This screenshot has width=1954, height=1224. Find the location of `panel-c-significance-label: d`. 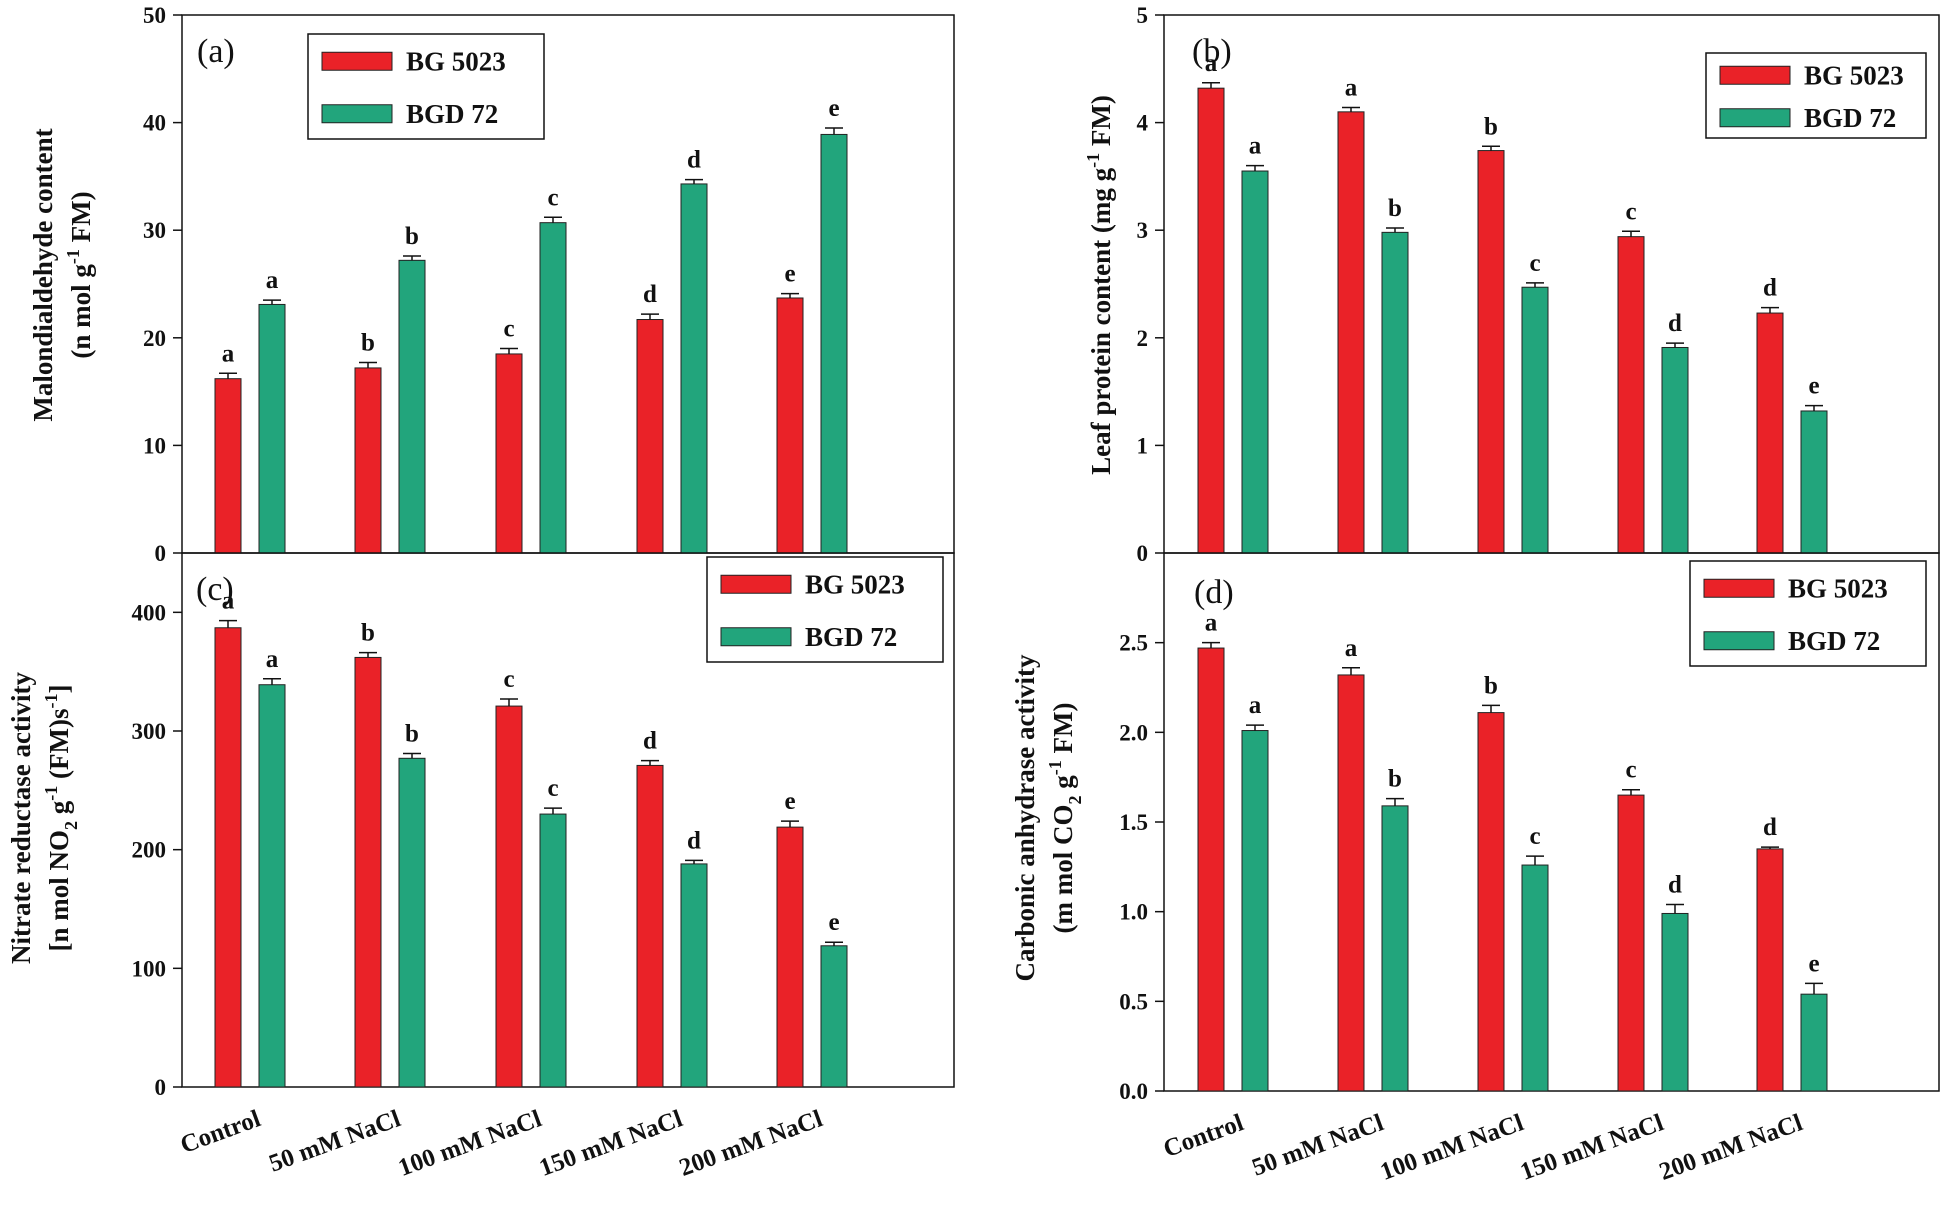

panel-c-significance-label: d is located at coordinates (694, 840).